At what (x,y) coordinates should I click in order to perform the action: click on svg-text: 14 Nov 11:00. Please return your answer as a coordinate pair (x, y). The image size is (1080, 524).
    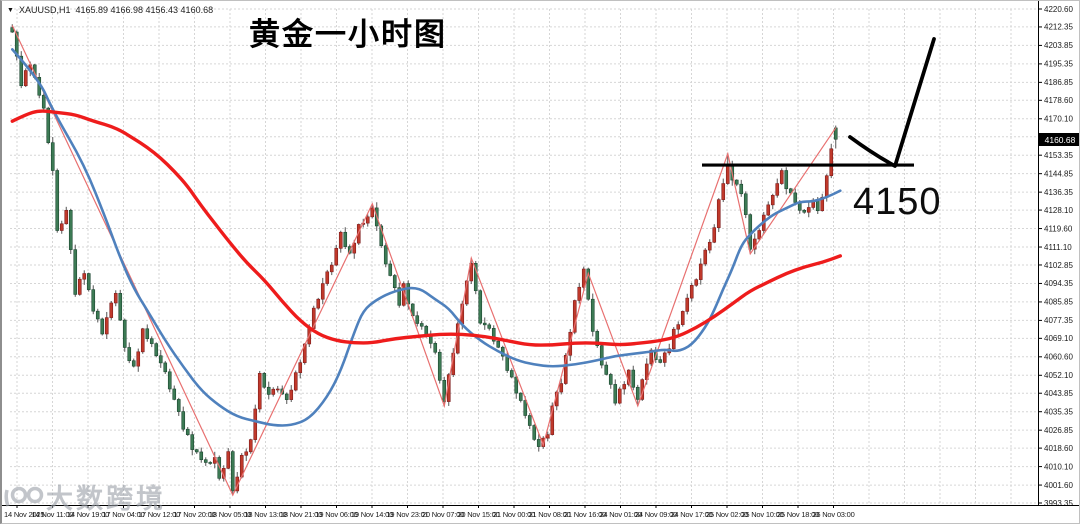
    Looking at the image, I should click on (53, 514).